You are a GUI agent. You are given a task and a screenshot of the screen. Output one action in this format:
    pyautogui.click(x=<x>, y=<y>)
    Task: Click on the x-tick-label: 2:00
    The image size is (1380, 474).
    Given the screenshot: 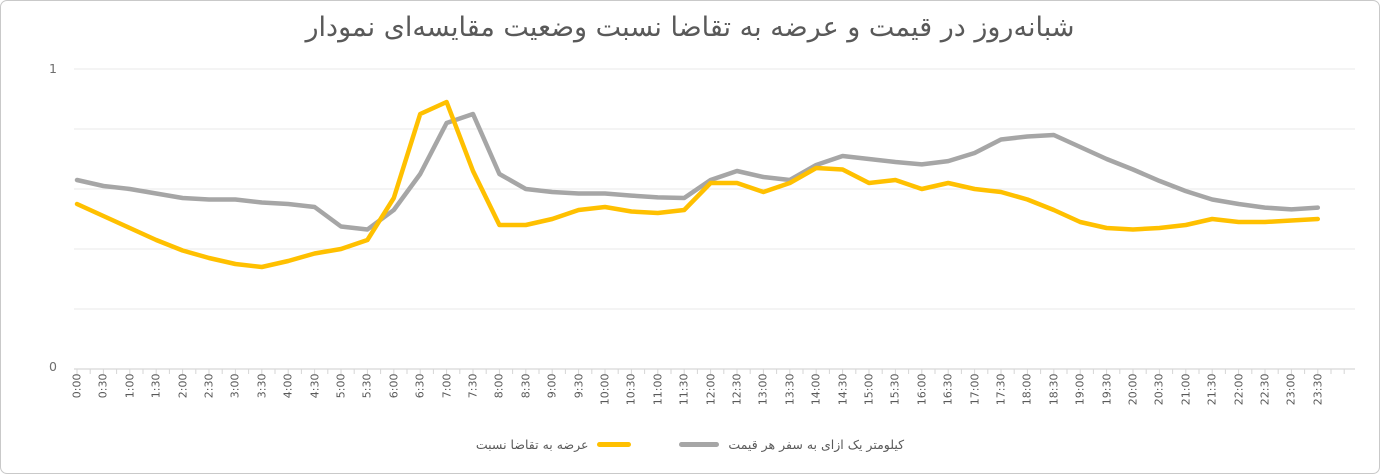 What is the action you would take?
    pyautogui.click(x=183, y=386)
    